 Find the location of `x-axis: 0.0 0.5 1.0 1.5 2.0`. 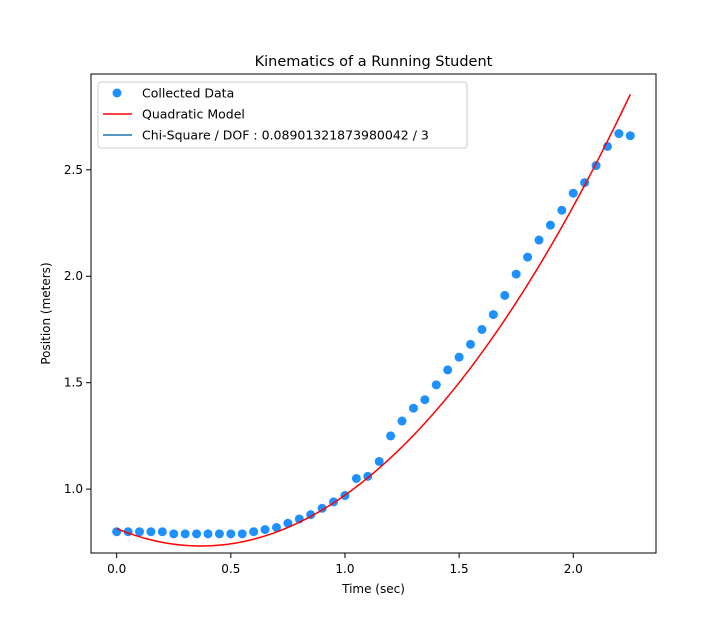

x-axis: 0.0 0.5 1.0 1.5 2.0 is located at coordinates (345, 564).